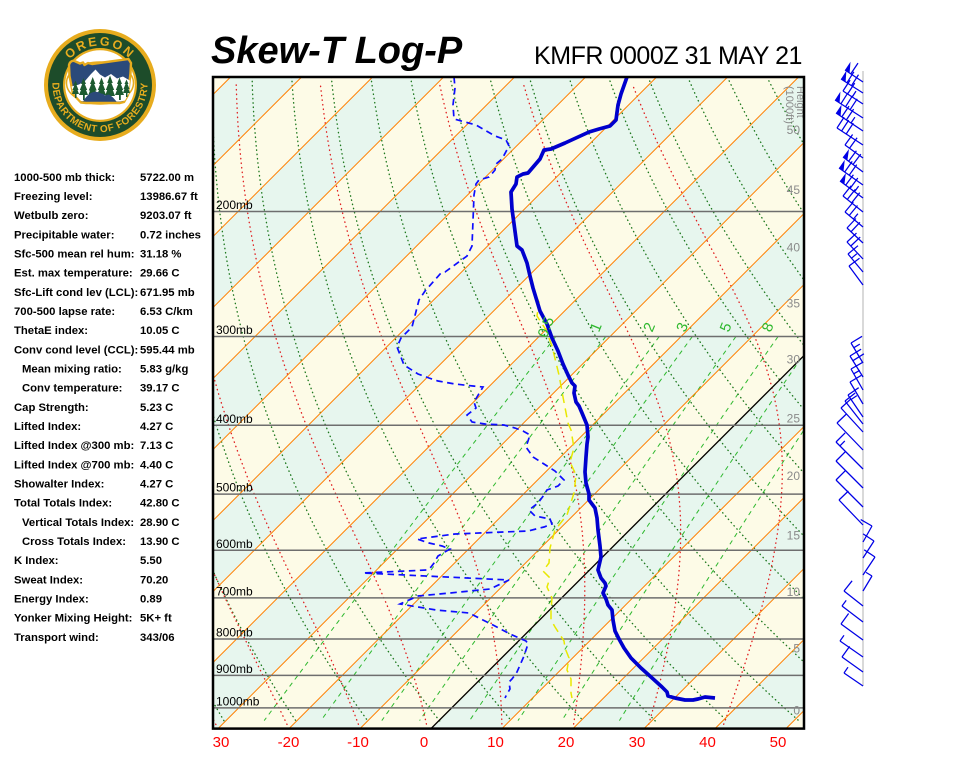  Describe the element at coordinates (160, 389) in the screenshot. I see `svg-text: 39.17 C` at that location.